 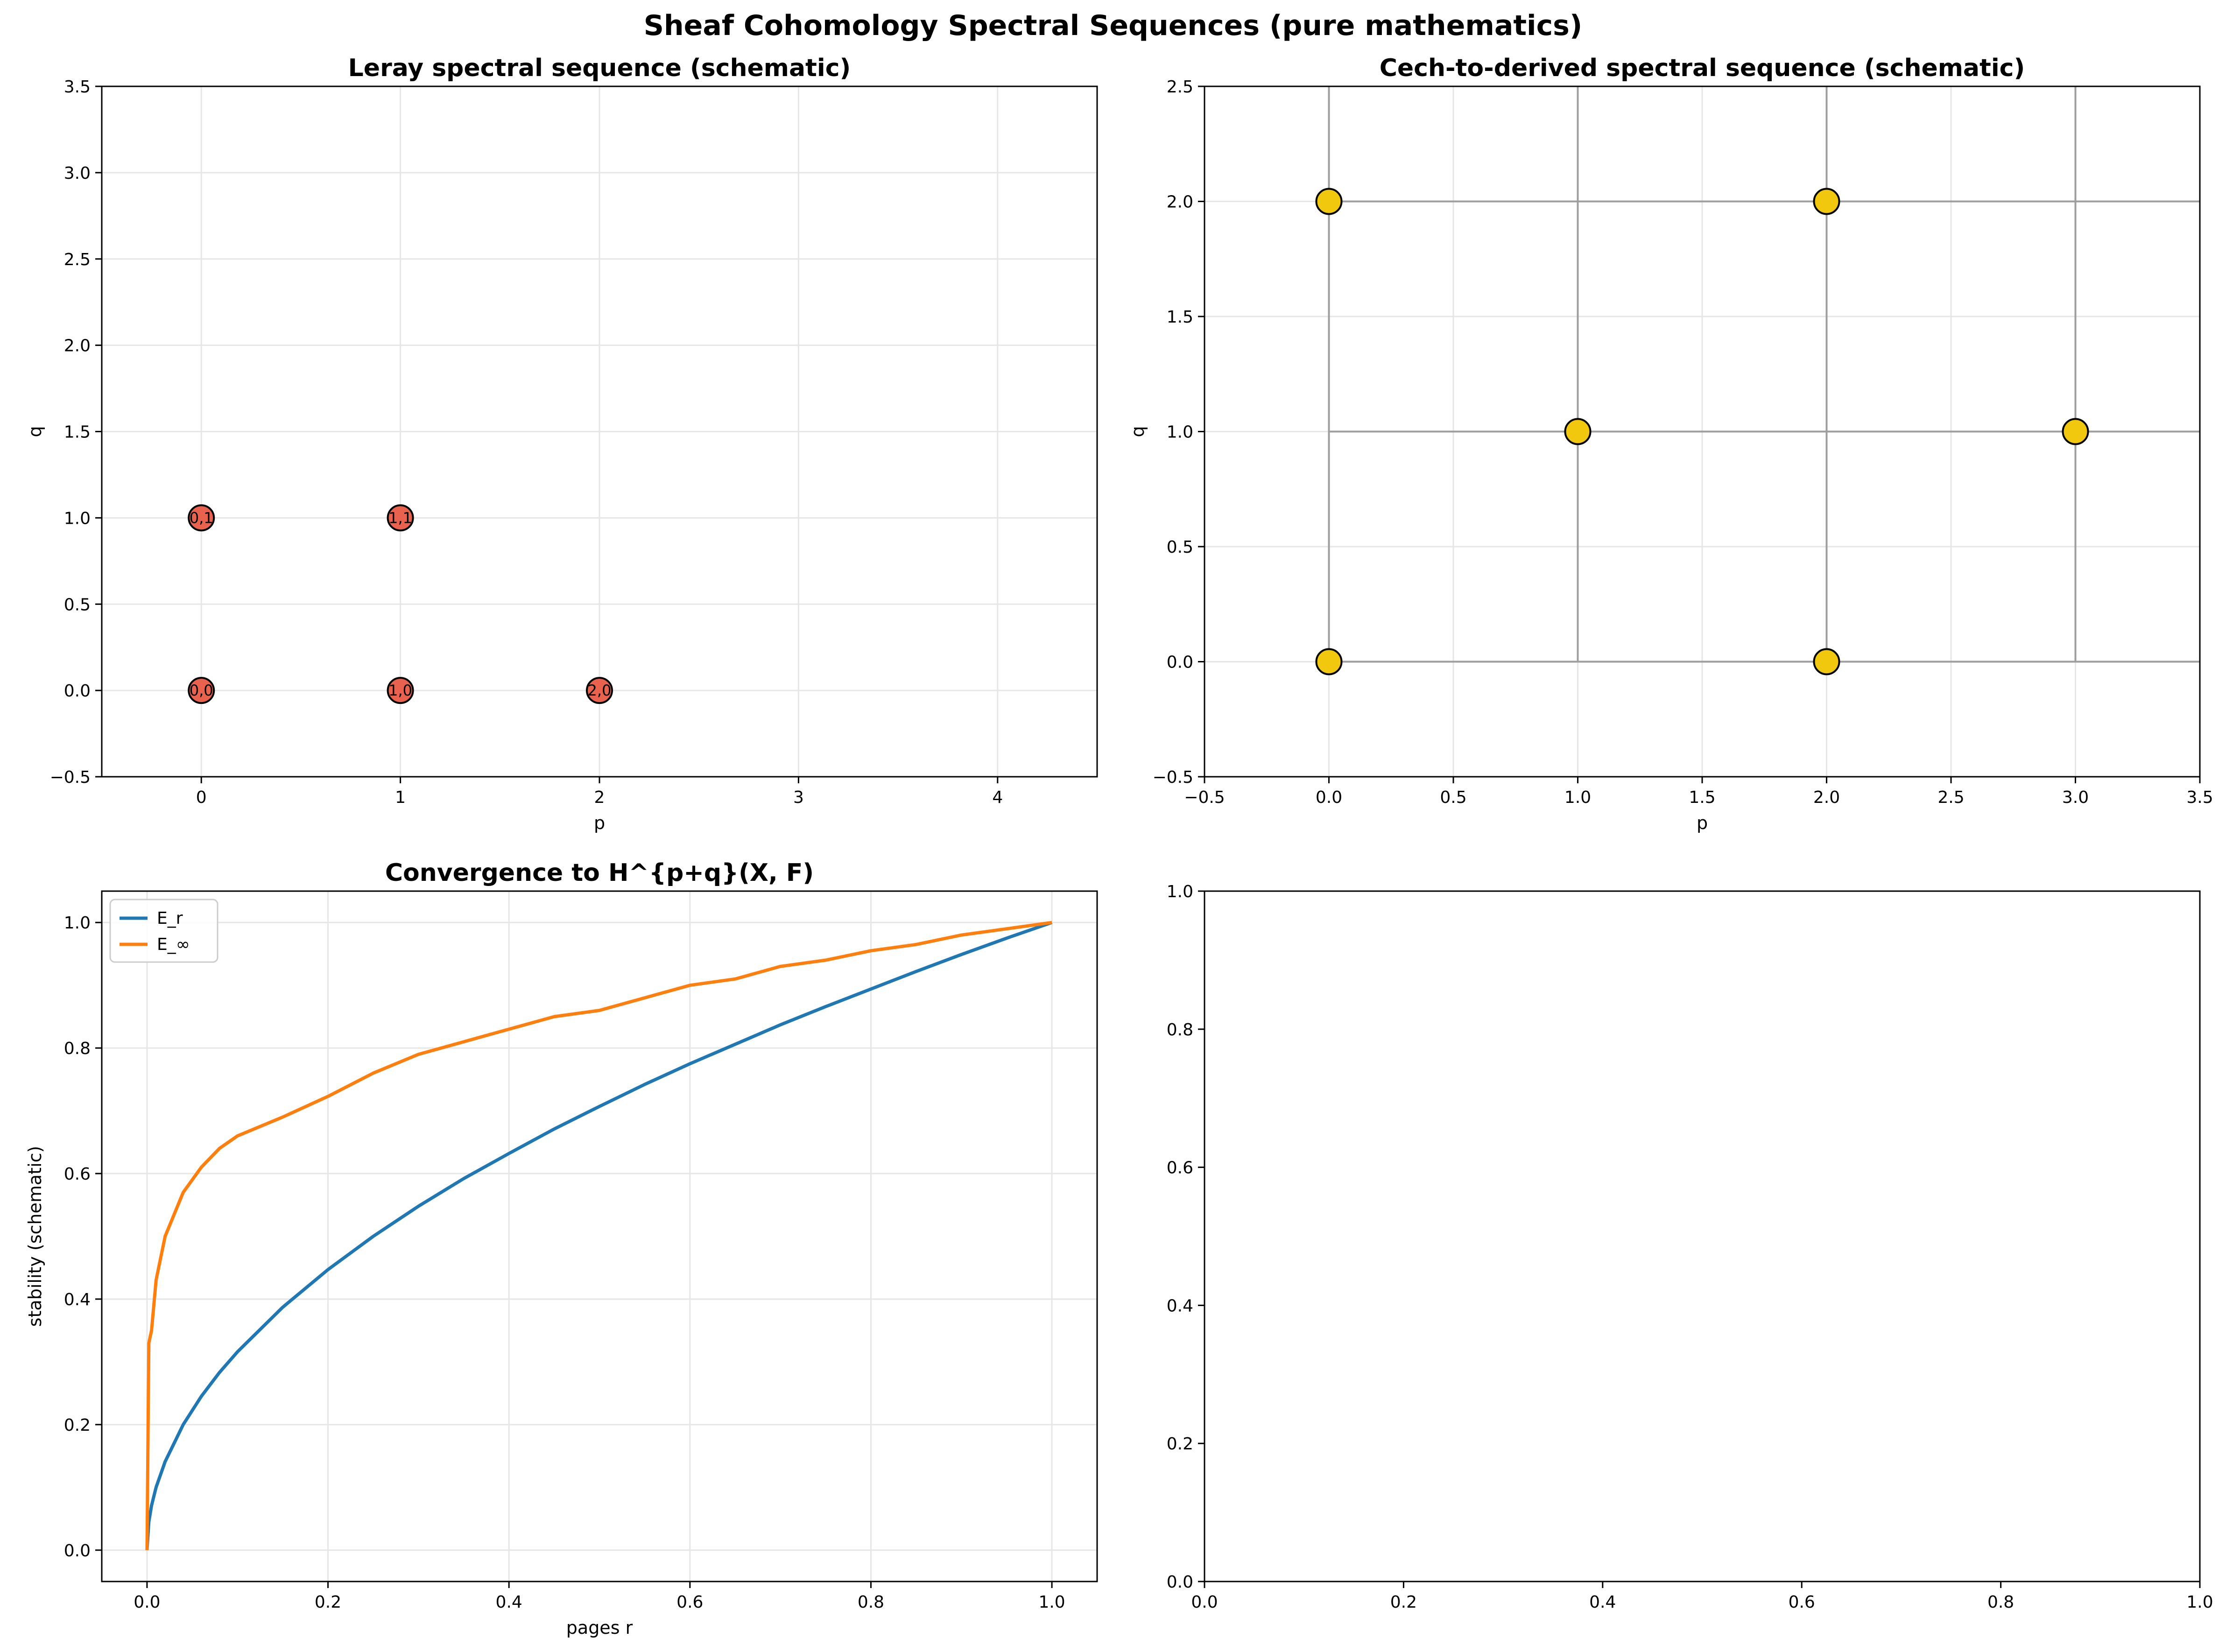 What do you see at coordinates (400, 604) in the screenshot?
I see `plot-area: 0,0 1,0 2,0 0,1 1,1` at bounding box center [400, 604].